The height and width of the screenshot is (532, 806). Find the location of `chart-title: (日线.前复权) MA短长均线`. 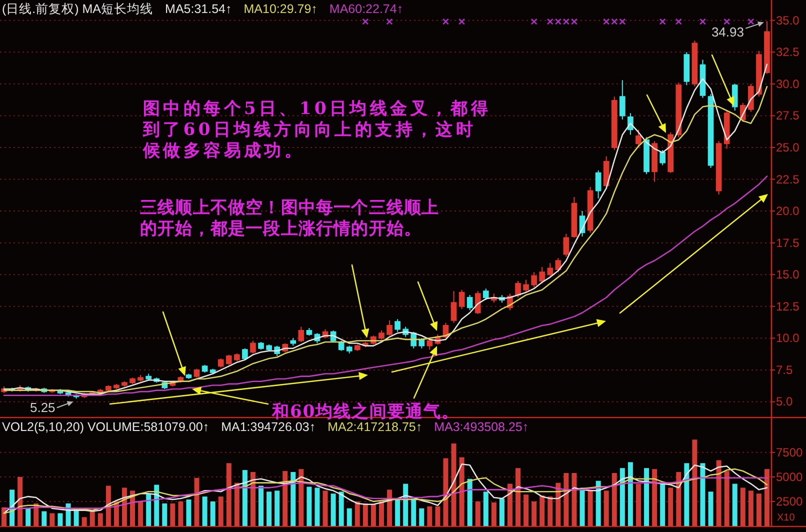

chart-title: (日线.前复权) MA短长均线 is located at coordinates (78, 9).